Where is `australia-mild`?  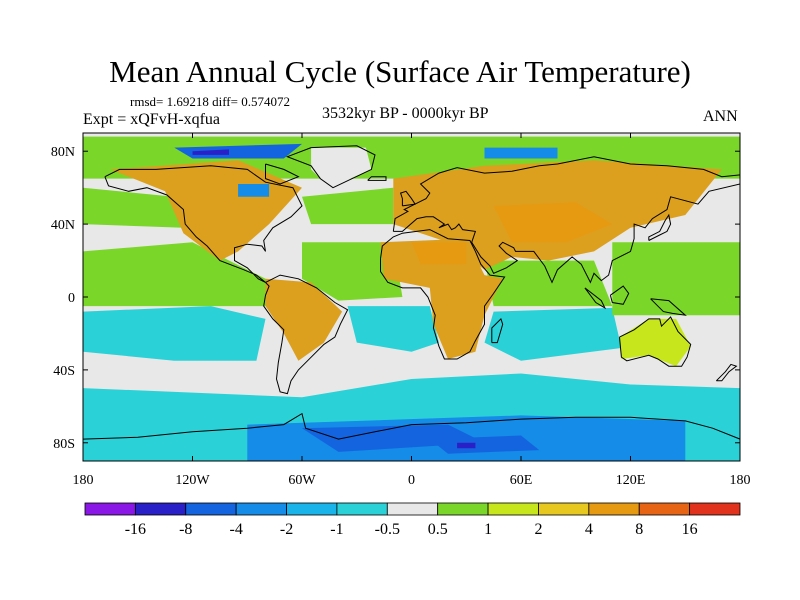 australia-mild is located at coordinates (655, 342).